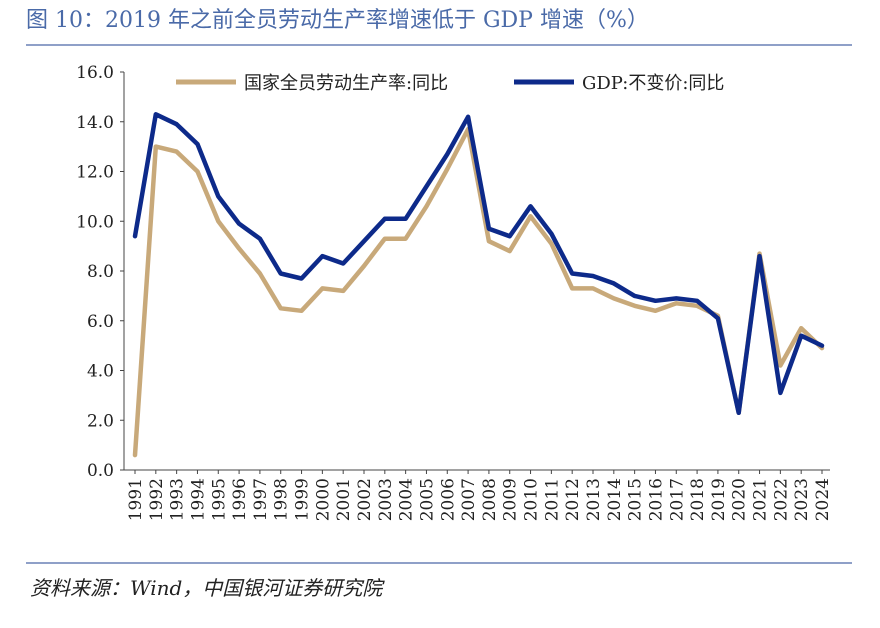 This screenshot has width=880, height=628. Describe the element at coordinates (157, 499) in the screenshot. I see `x-tick-label: 1992` at that location.